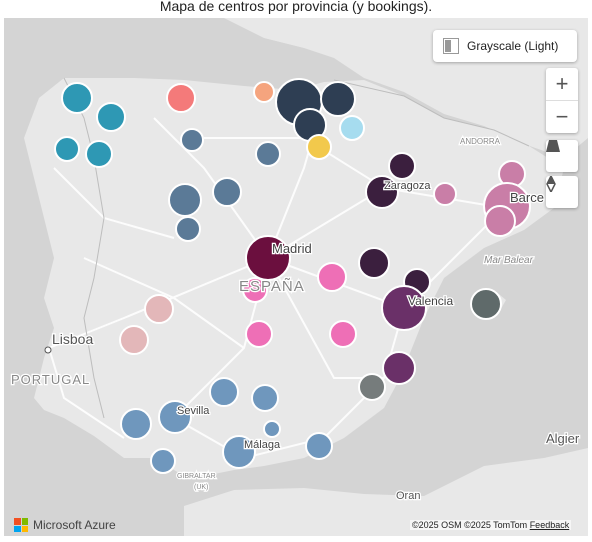 The width and height of the screenshot is (592, 542). I want to click on map-style-button: Grayscale (Light), so click(505, 46).